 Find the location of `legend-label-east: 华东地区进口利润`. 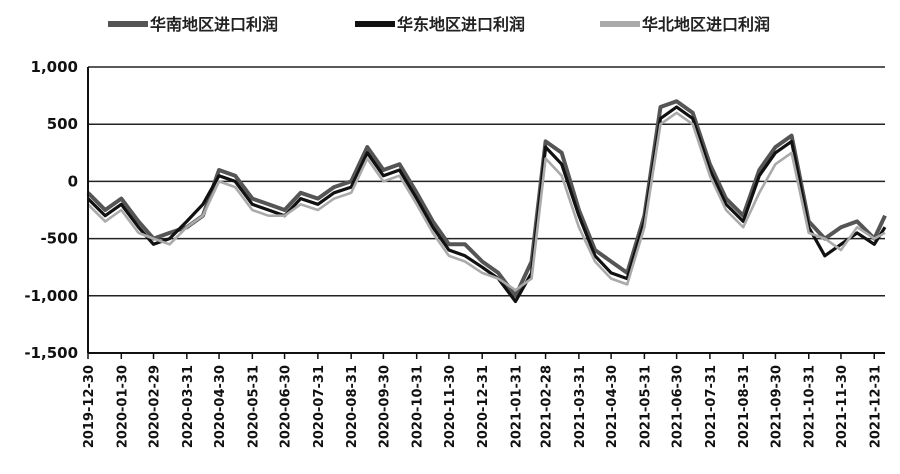

legend-label-east: 华东地区进口利润 is located at coordinates (461, 24).